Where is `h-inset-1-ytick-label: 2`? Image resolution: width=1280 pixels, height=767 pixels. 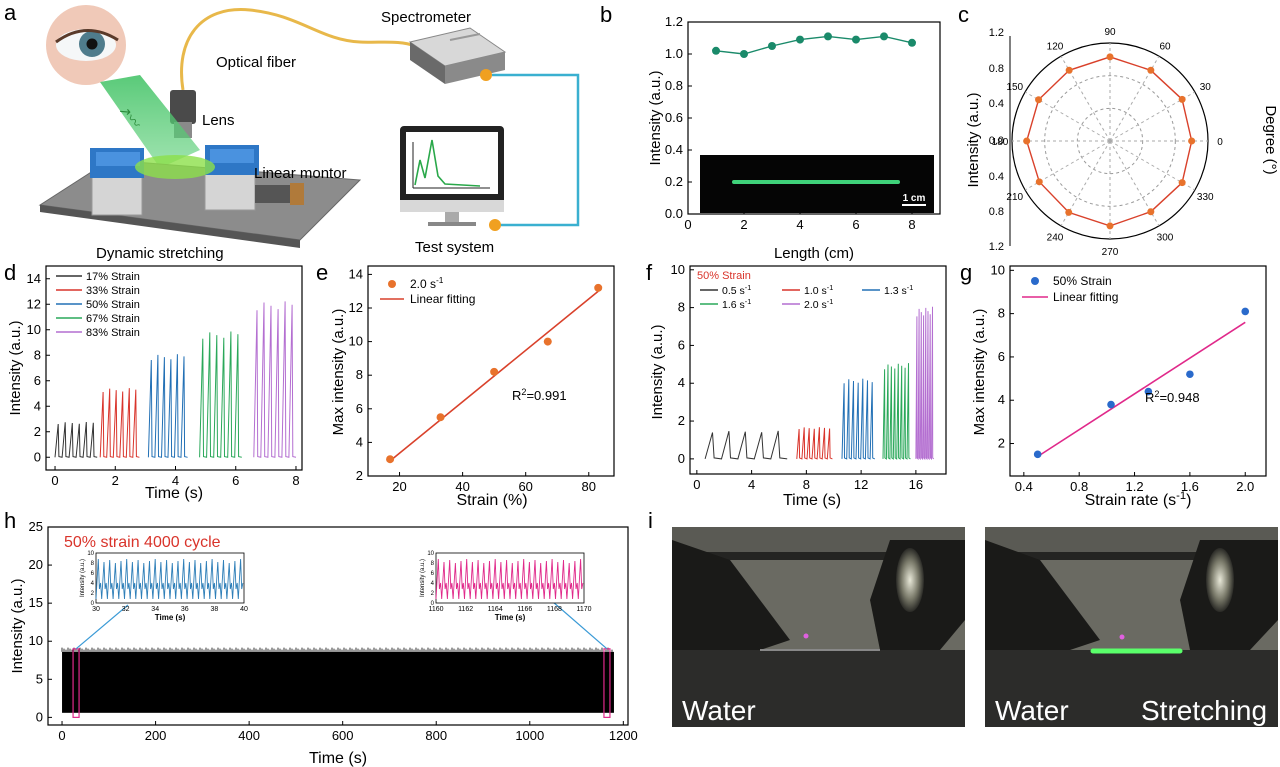 h-inset-1-ytick-label: 2 is located at coordinates (93, 594).